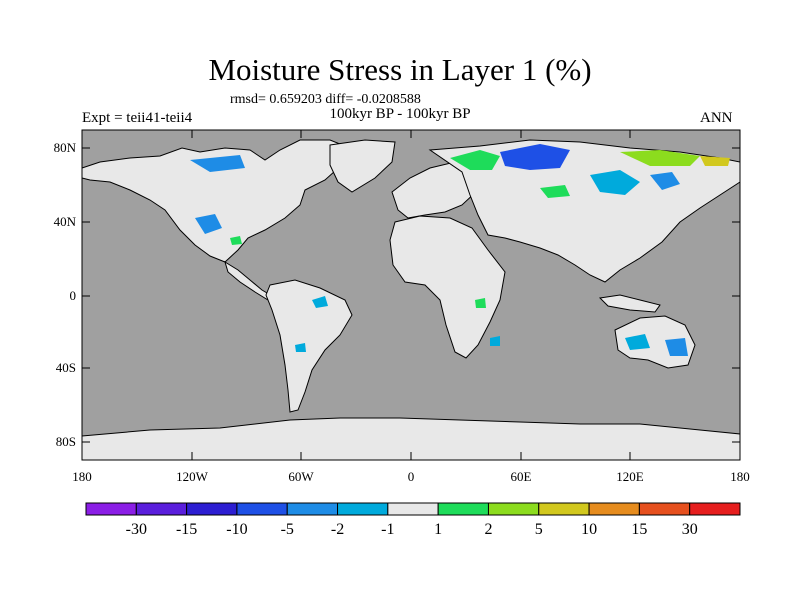  I want to click on colorbar-label: -15, so click(186, 529).